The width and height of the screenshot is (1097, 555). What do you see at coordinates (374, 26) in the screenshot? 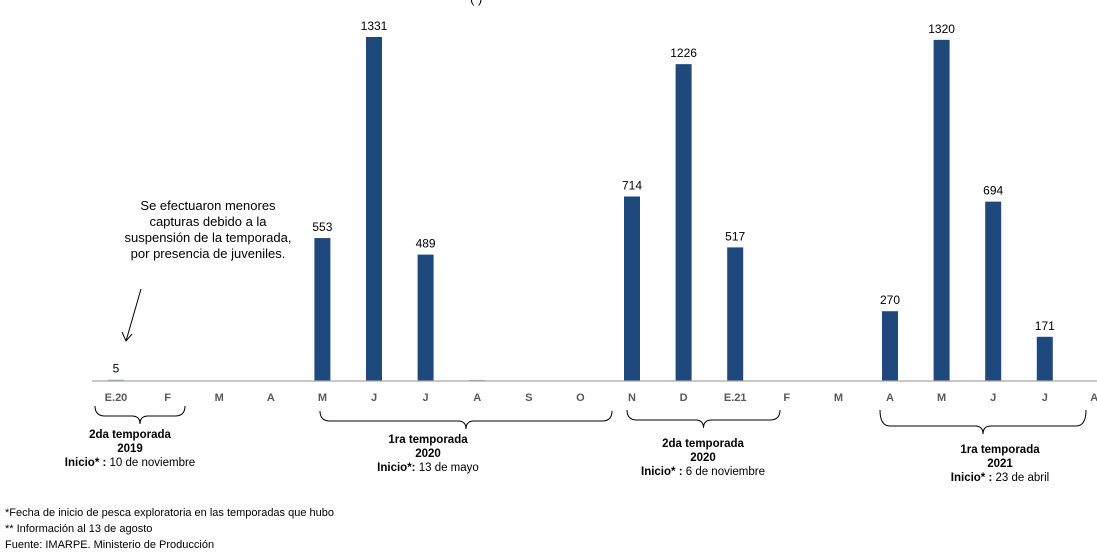
I see `value-label-5: 1331` at bounding box center [374, 26].